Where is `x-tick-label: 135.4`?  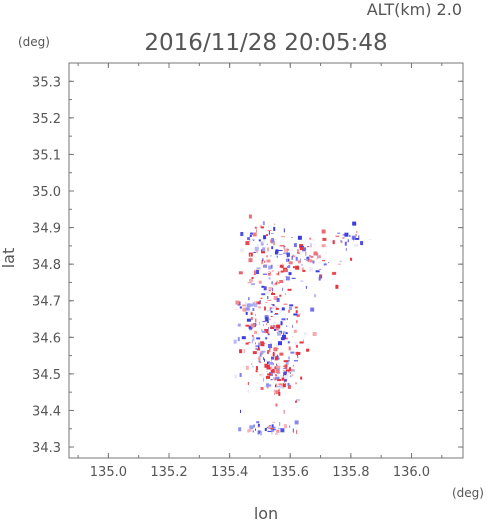
x-tick-label: 135.4 is located at coordinates (229, 472).